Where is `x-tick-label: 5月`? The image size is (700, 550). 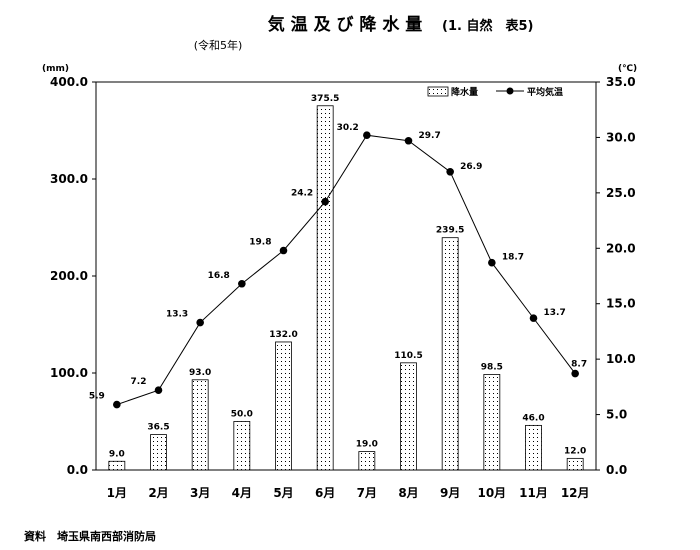
x-tick-label: 5月 is located at coordinates (283, 493).